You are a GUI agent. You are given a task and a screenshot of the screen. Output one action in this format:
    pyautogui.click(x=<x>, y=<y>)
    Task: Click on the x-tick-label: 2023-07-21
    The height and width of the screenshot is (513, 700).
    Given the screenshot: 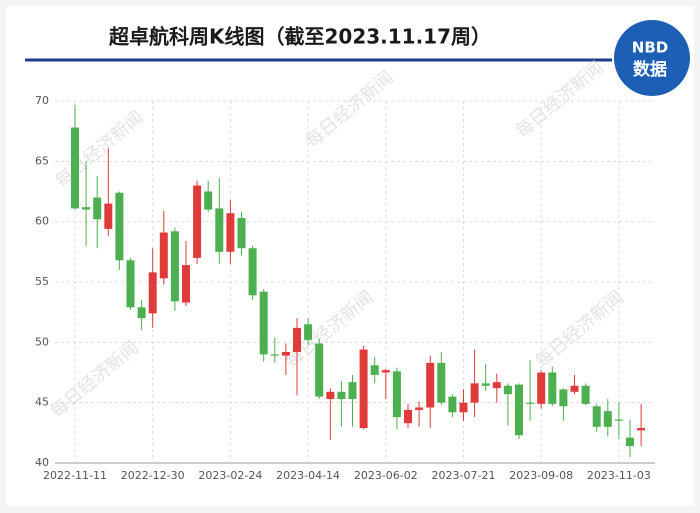 What is the action you would take?
    pyautogui.click(x=464, y=475)
    